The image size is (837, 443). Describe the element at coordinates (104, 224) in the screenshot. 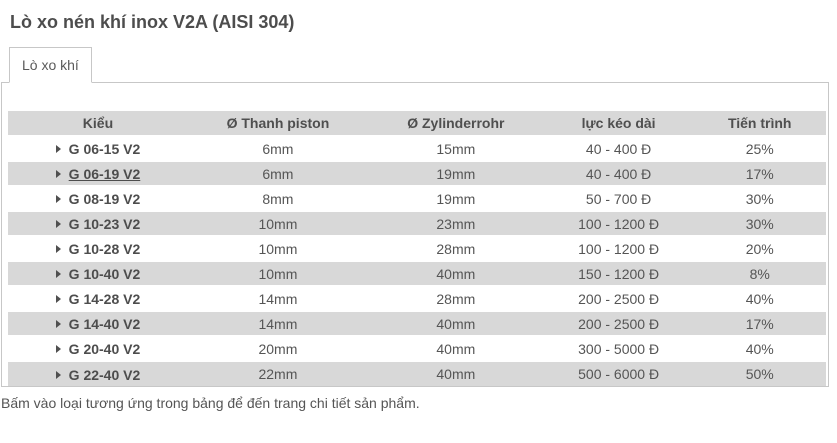

I see `model-label: G 10-23 V2` at that location.